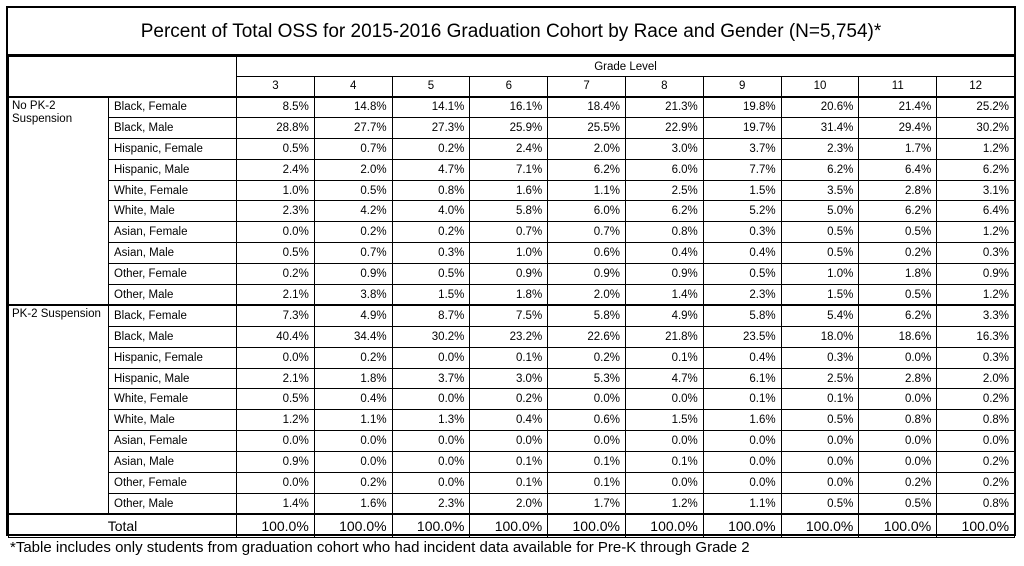 This screenshot has width=1024, height=566. Describe the element at coordinates (353, 127) in the screenshot. I see `value-cell: 27.7%` at that location.